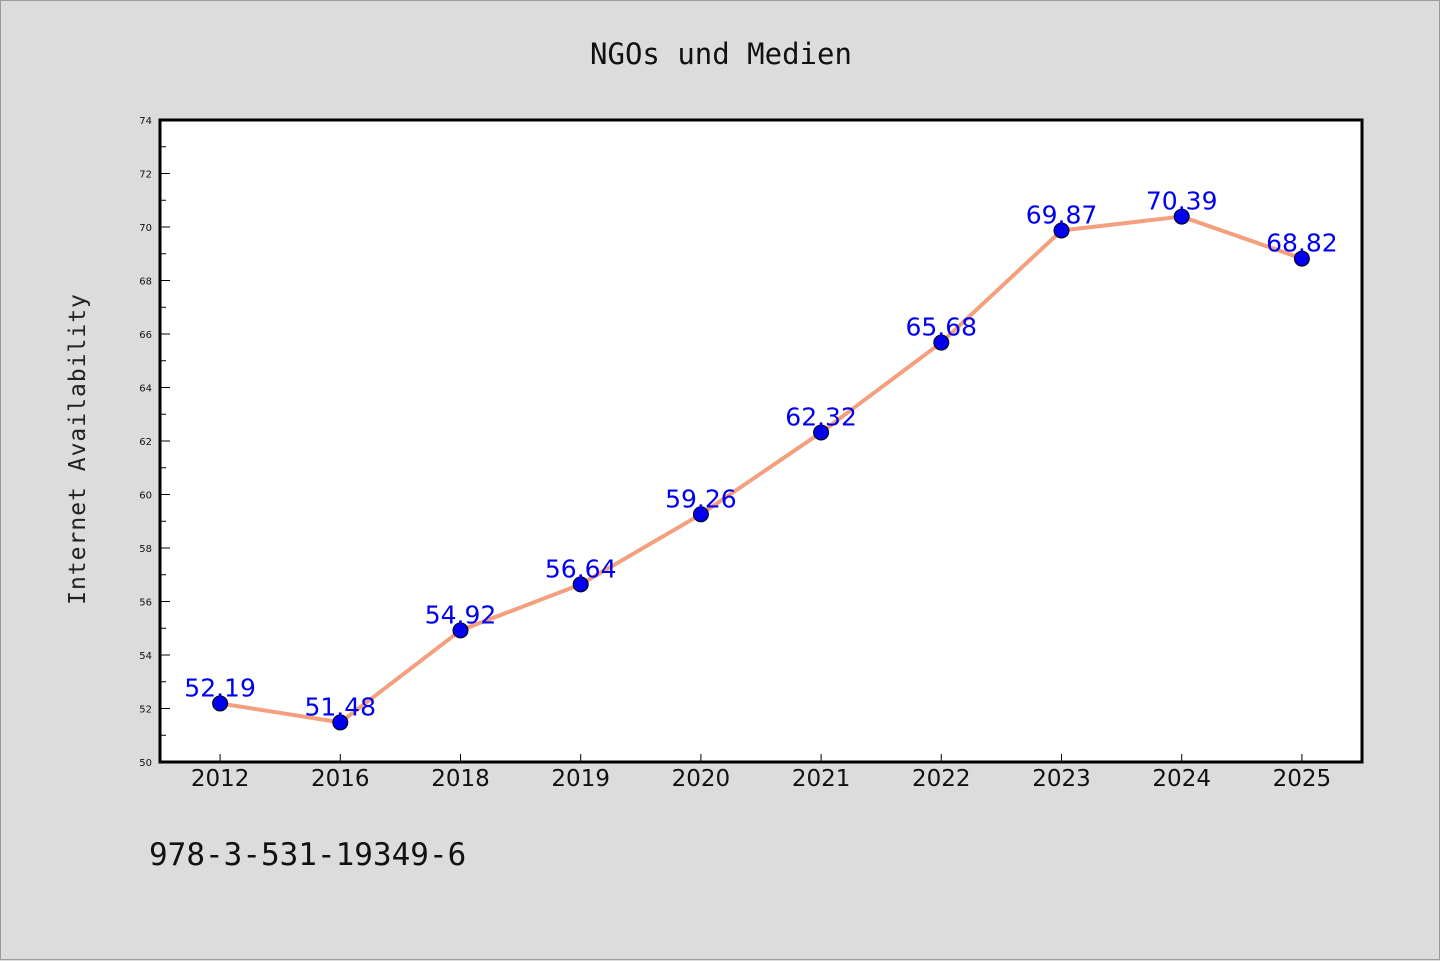 Image resolution: width=1440 pixels, height=961 pixels. Describe the element at coordinates (145, 549) in the screenshot. I see `y-tick-label: 58` at that location.